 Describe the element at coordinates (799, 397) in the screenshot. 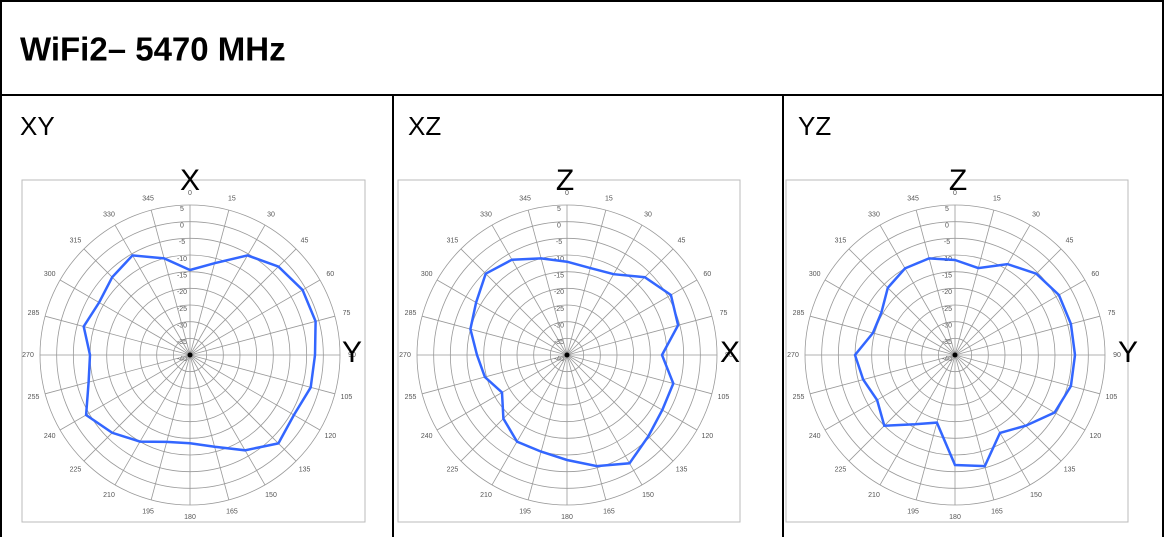

I see `angle-label: 255` at that location.